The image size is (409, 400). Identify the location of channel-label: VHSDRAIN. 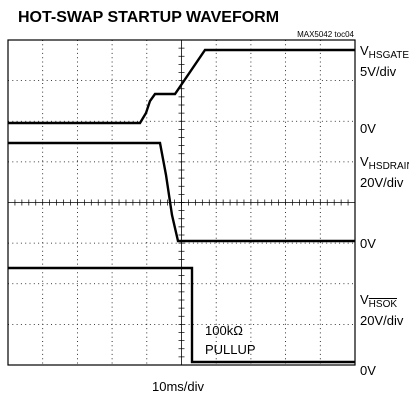
(384, 163).